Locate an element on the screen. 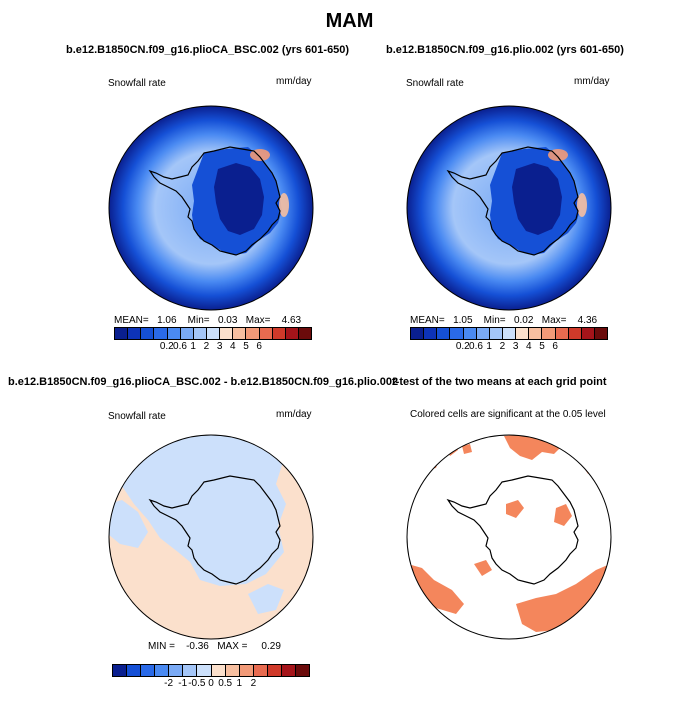 The image size is (699, 717). panel-2-variable-label: Snowfall rate is located at coordinates (435, 83).